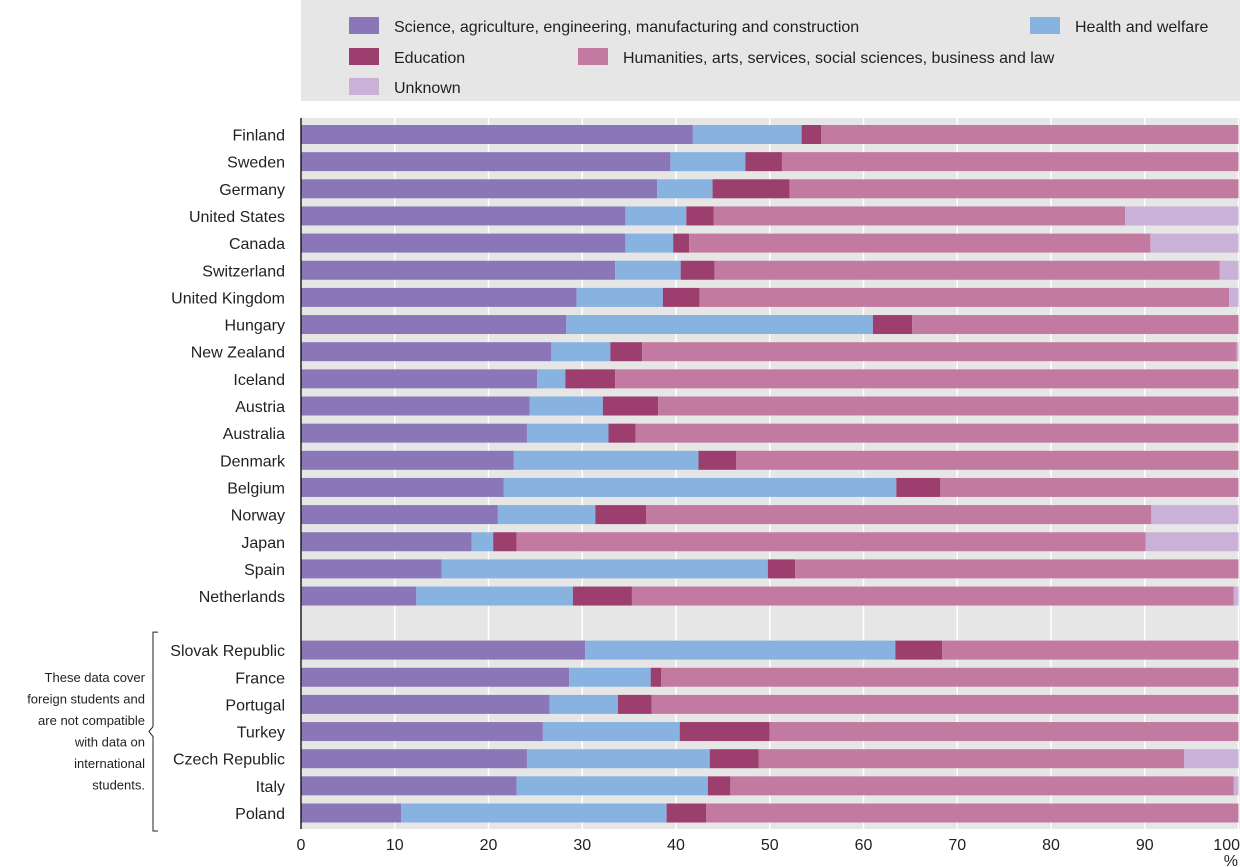  What do you see at coordinates (610, 677) in the screenshot?
I see `bar-france-health-and-welfare` at bounding box center [610, 677].